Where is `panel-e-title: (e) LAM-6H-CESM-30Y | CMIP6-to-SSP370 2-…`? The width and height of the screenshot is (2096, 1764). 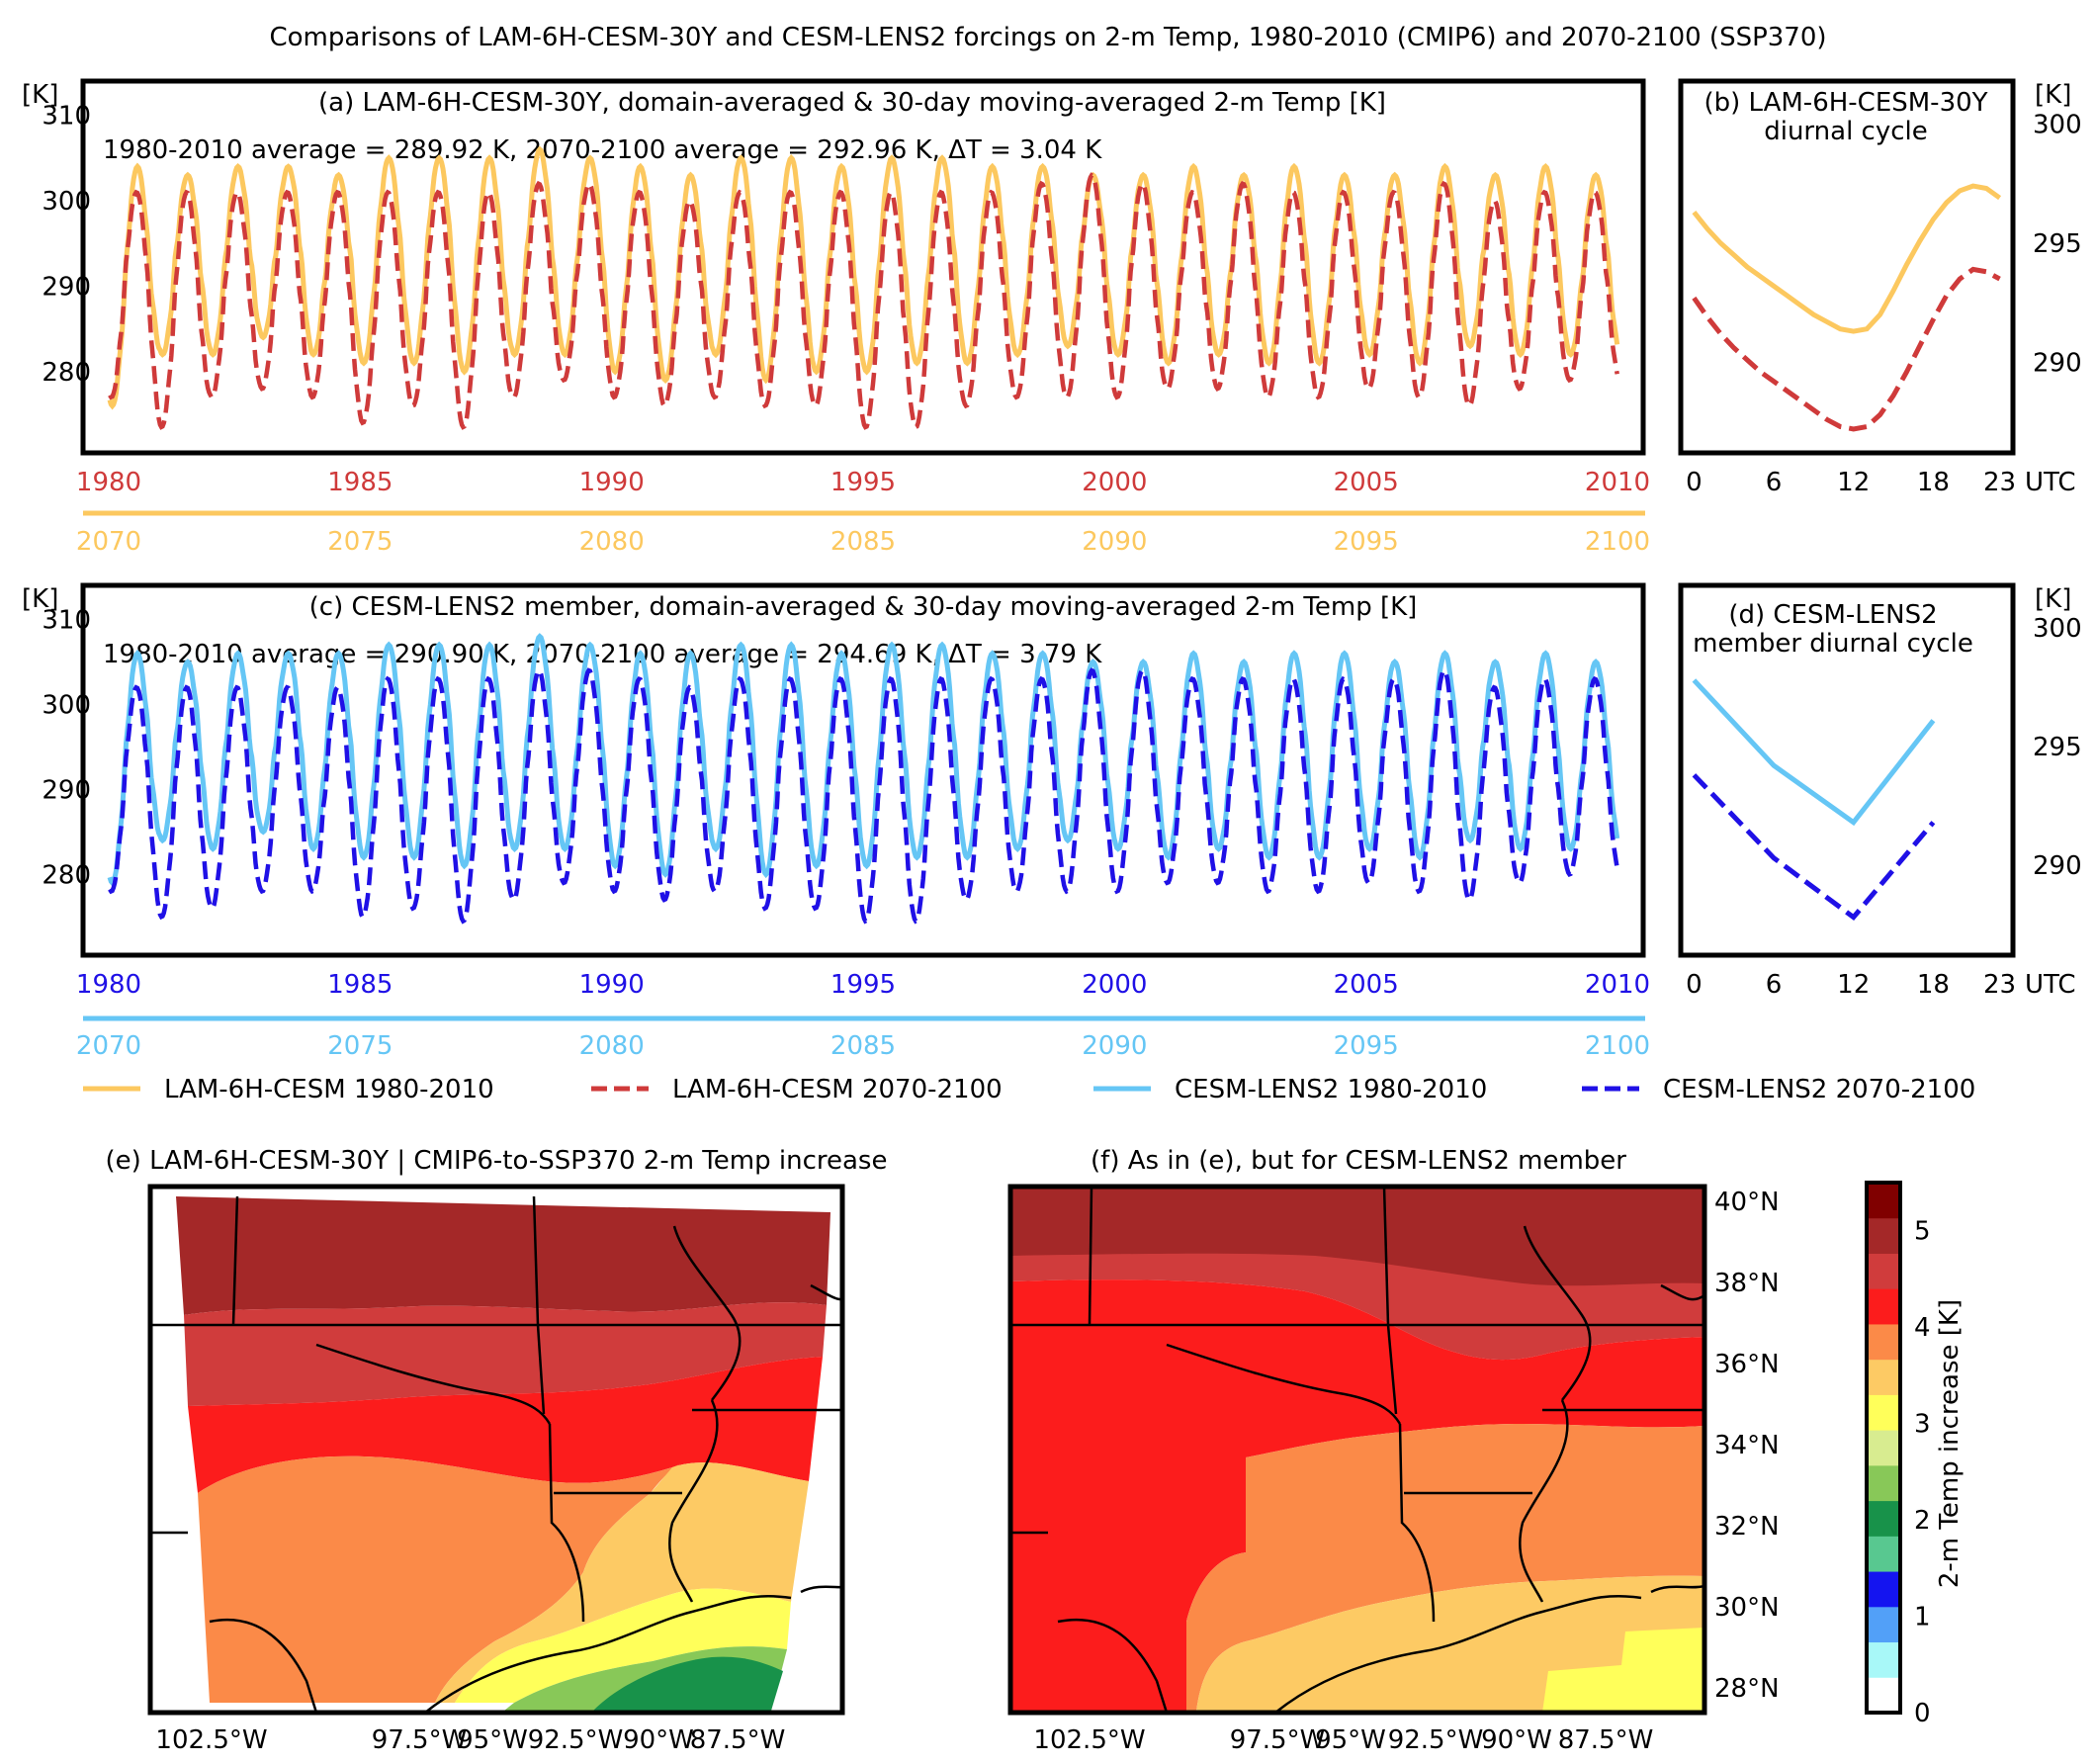 panel-e-title: (e) LAM-6H-CESM-30Y | CMIP6-to-SSP370 2-… is located at coordinates (497, 1161).